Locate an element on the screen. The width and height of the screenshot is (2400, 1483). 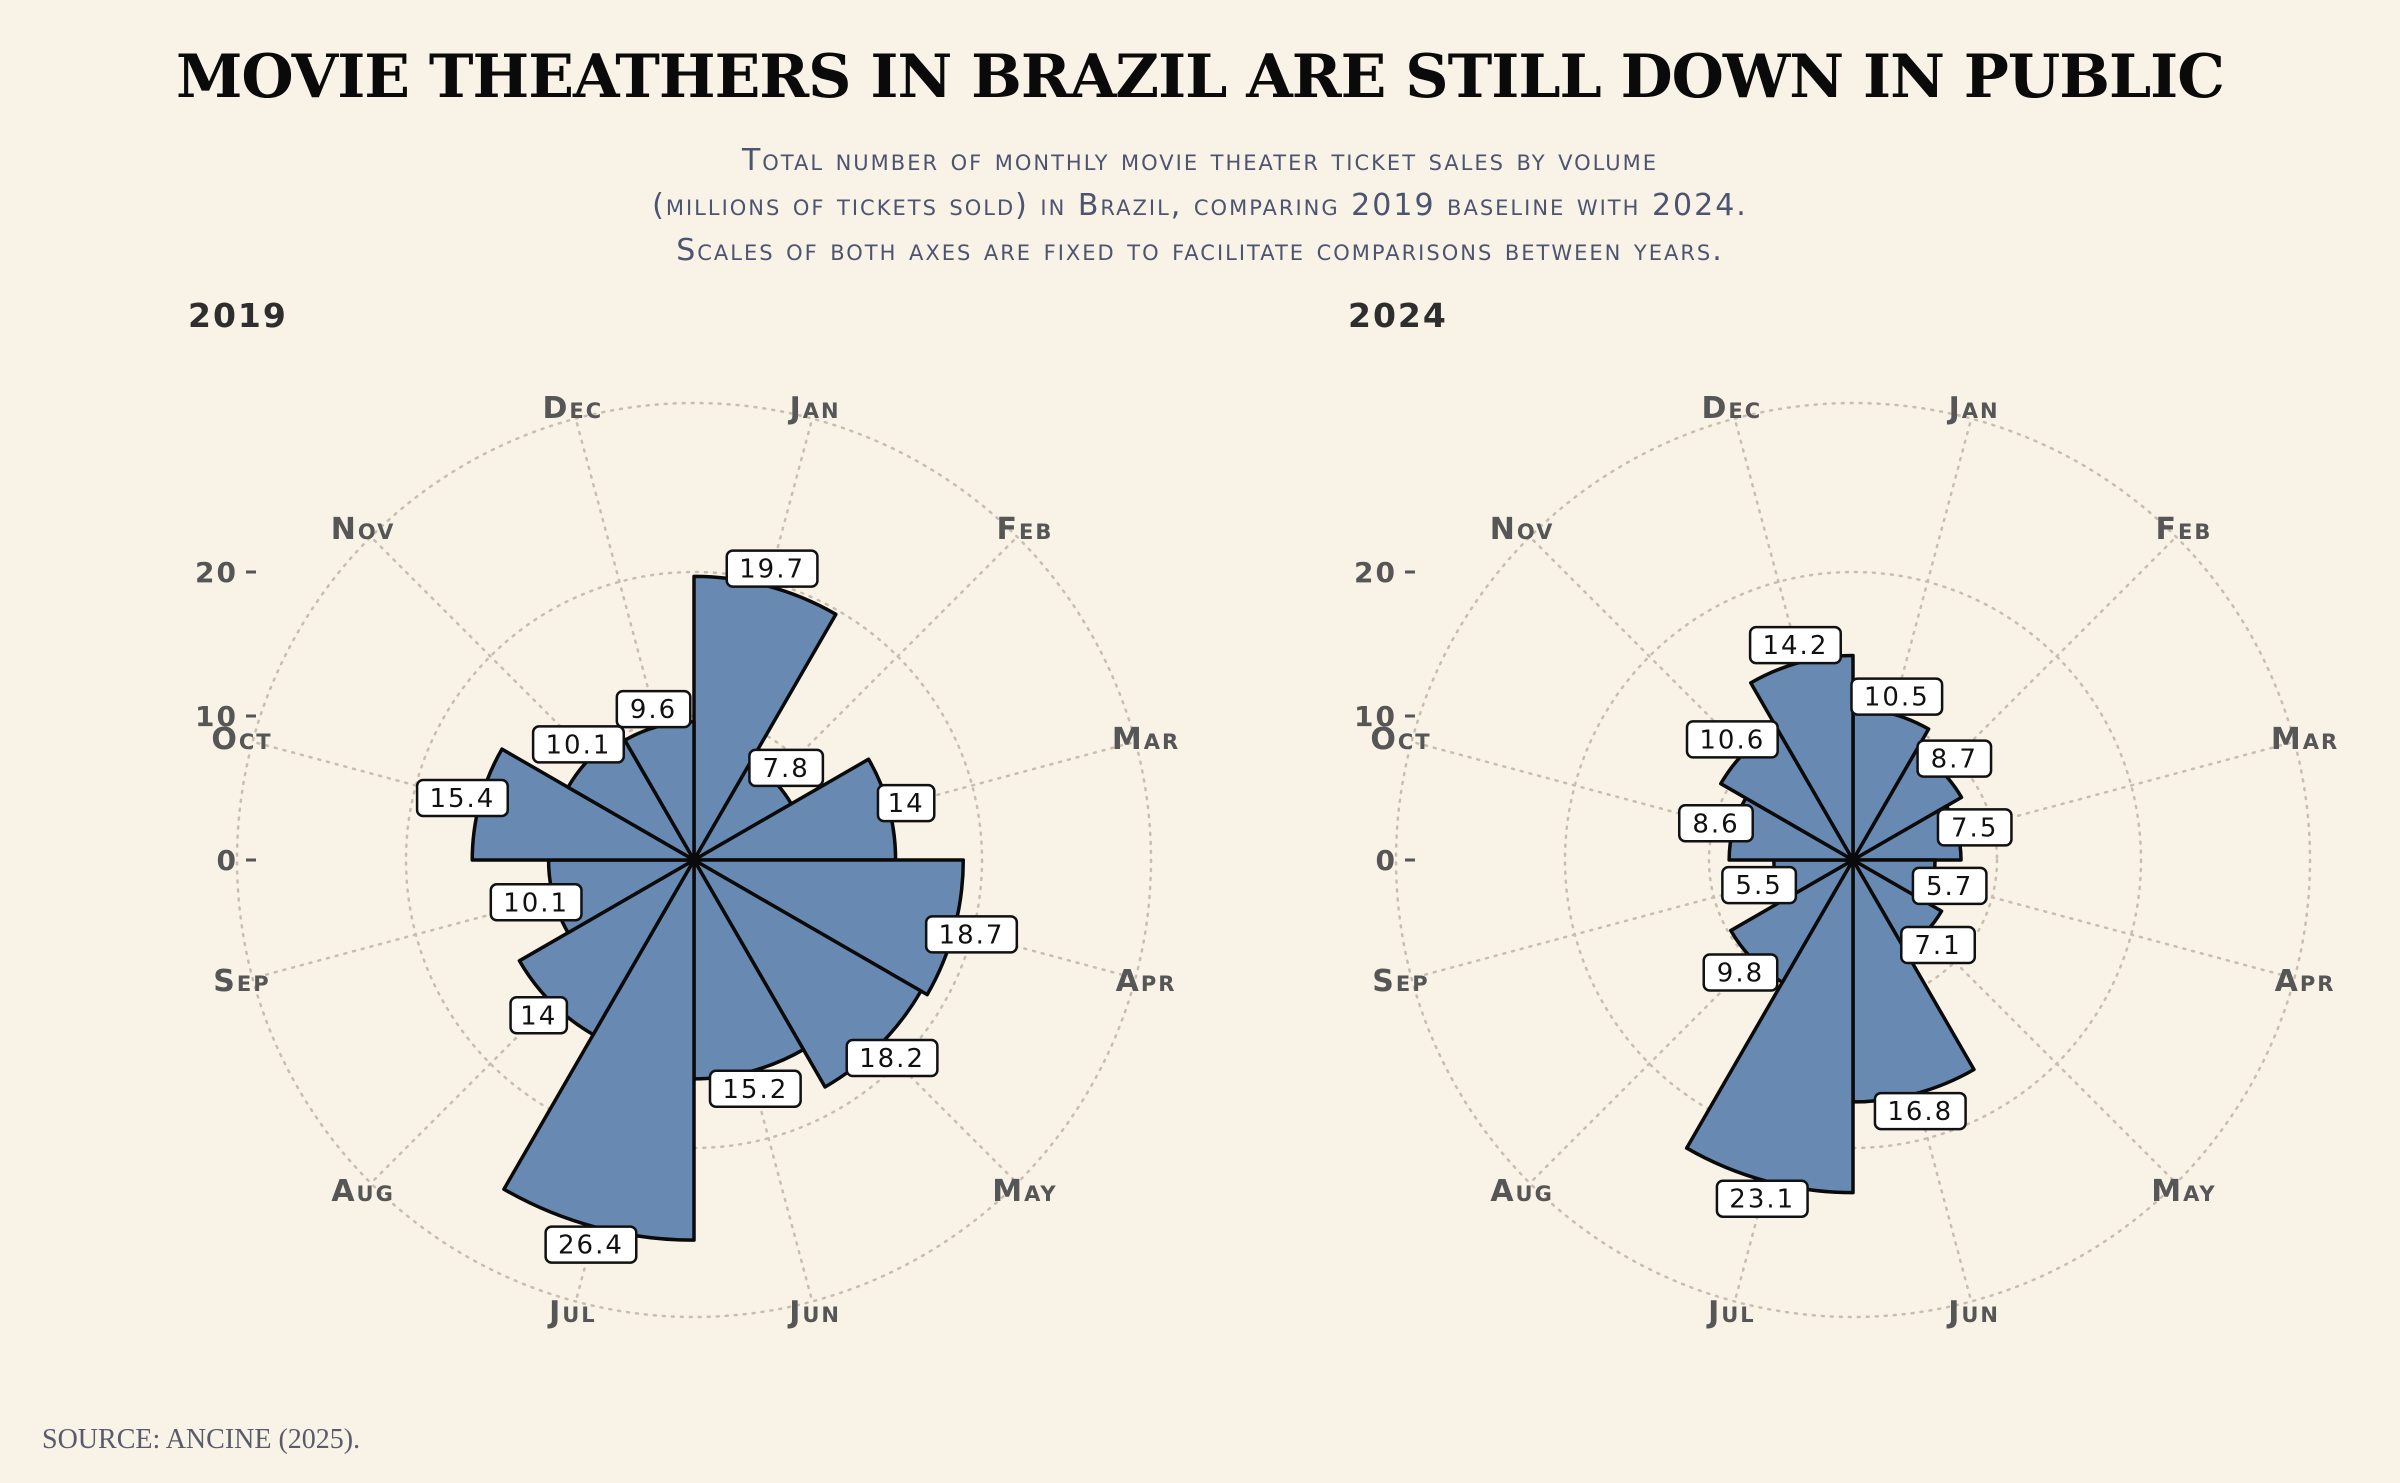
value-label-may: 18.2 is located at coordinates (892, 1058).